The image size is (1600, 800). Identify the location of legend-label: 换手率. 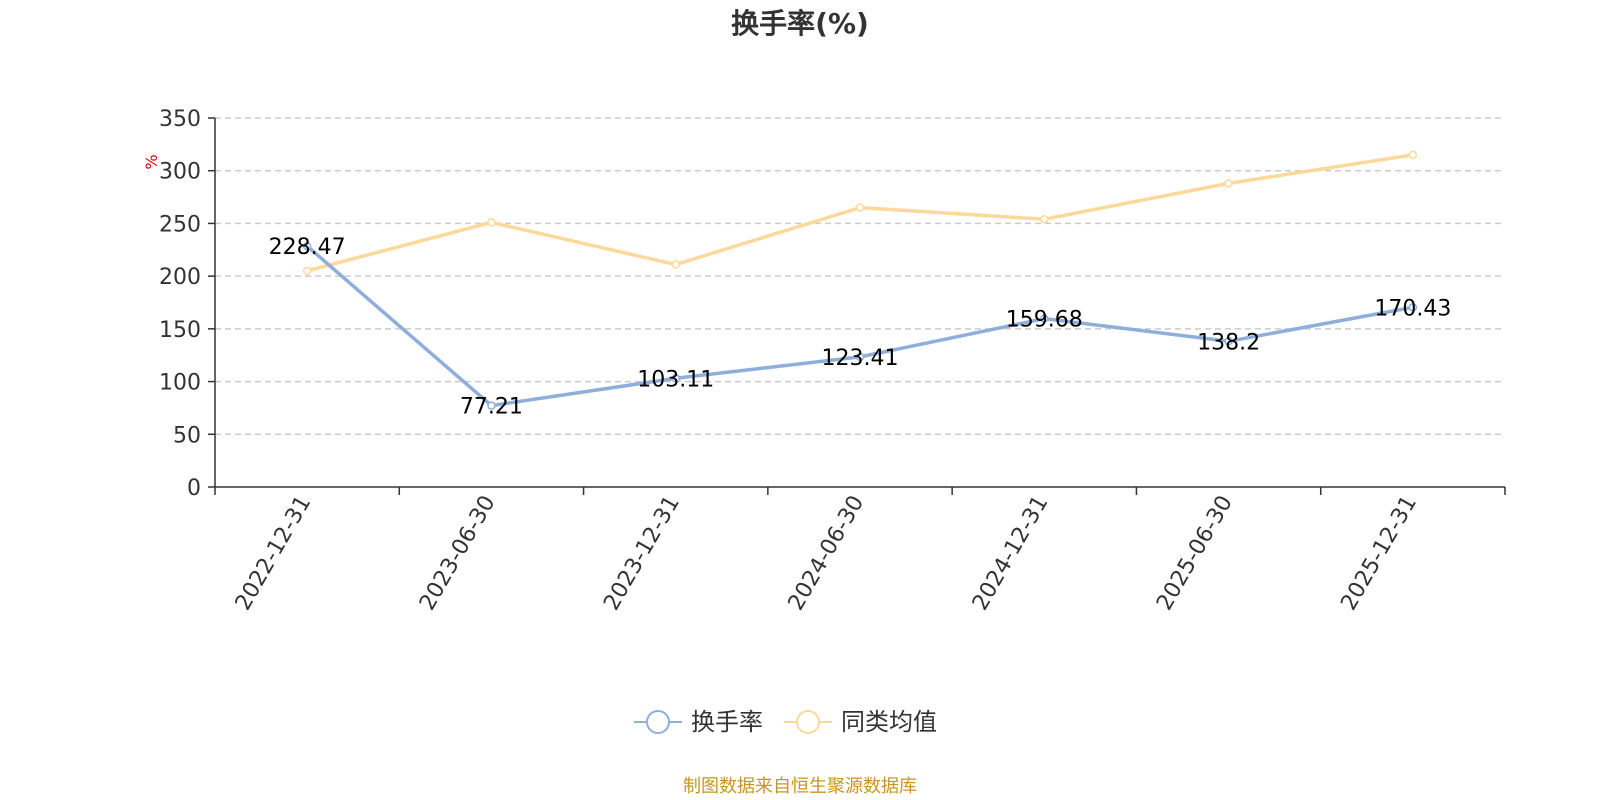
(727, 722).